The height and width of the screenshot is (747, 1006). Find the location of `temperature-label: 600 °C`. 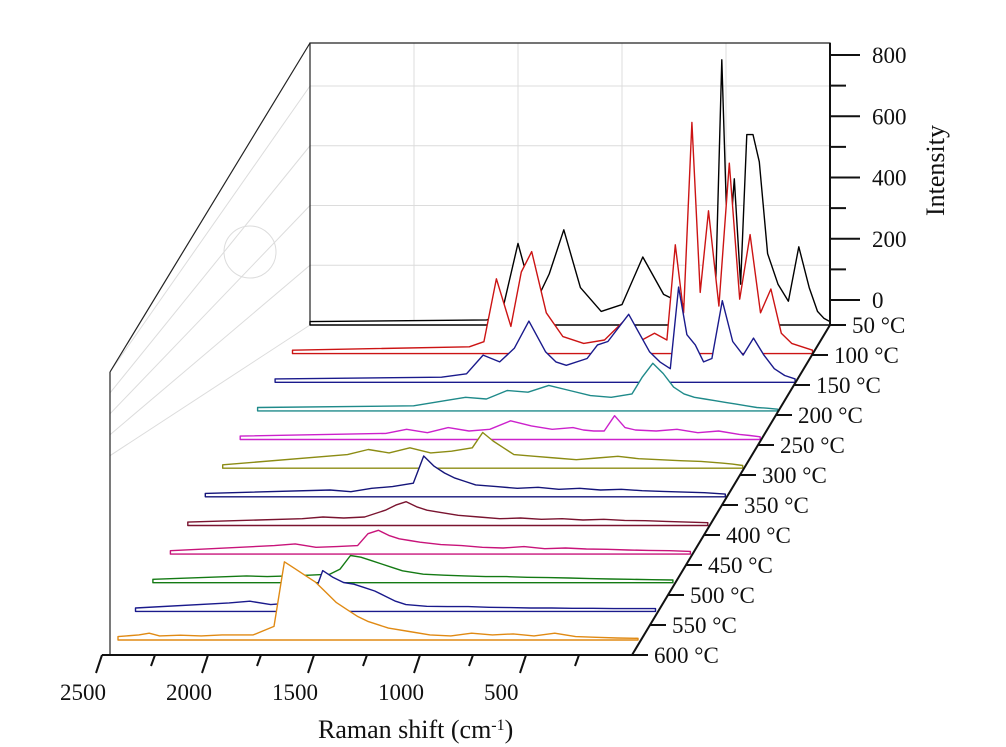

temperature-label: 600 °C is located at coordinates (686, 655).